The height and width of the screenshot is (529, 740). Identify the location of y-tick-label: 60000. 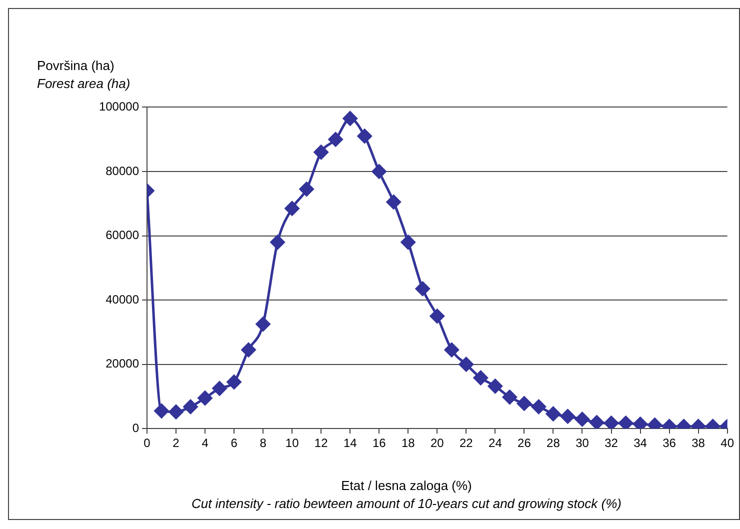
(123, 235).